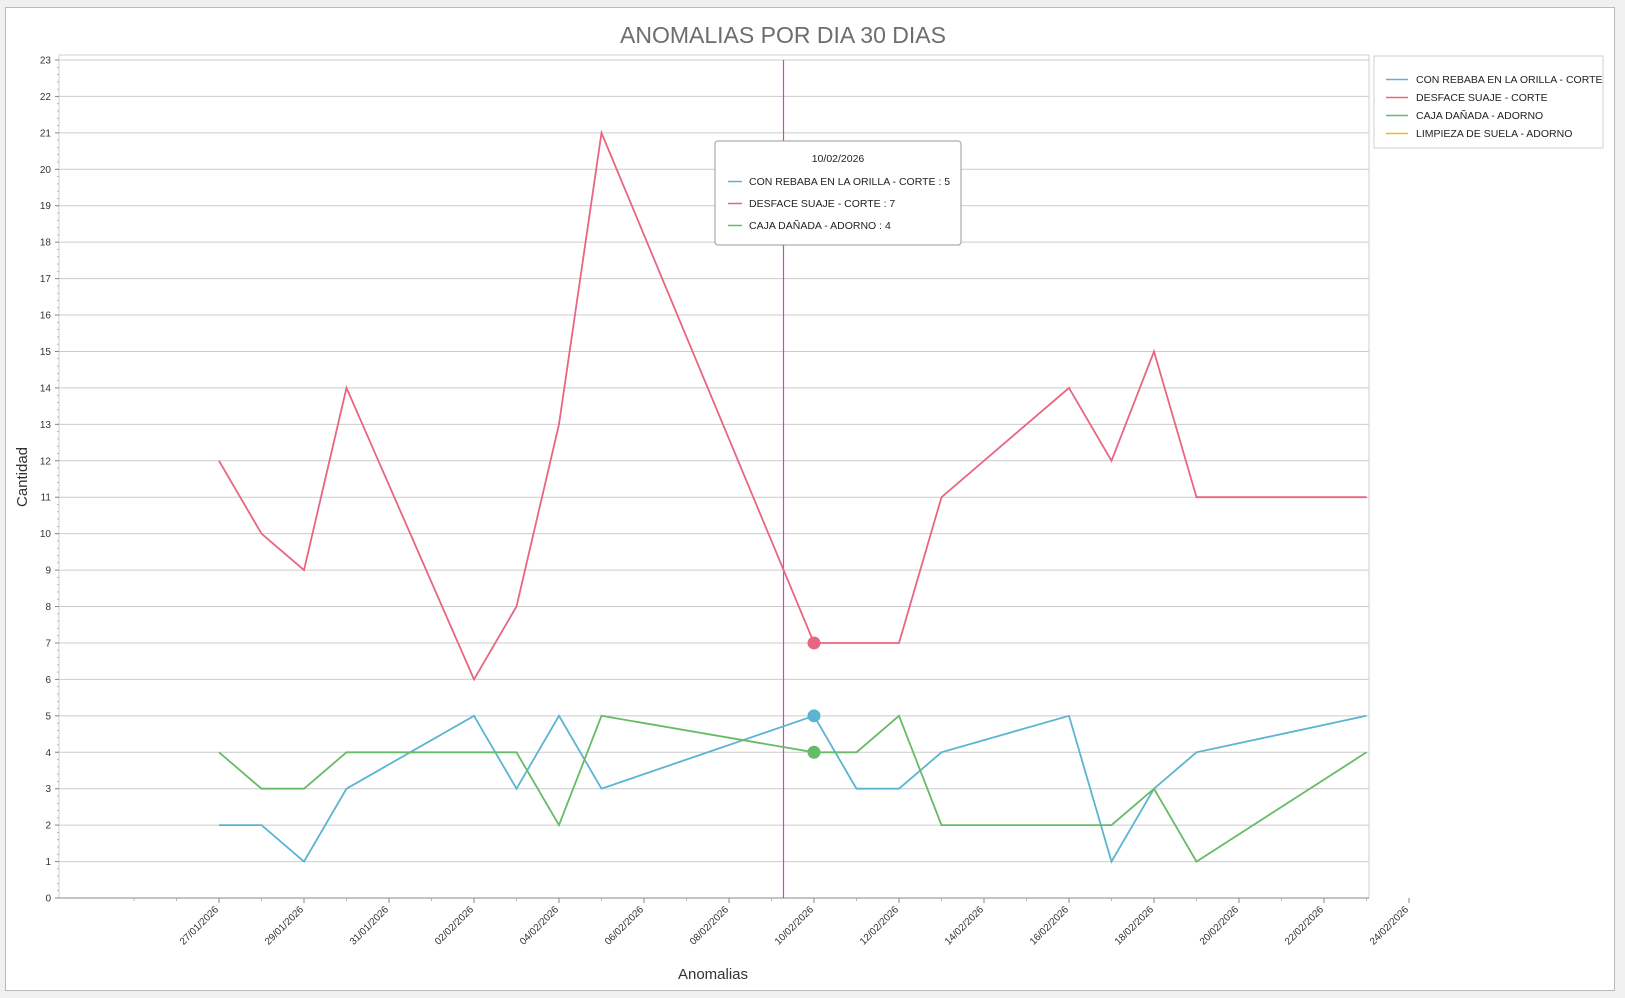 This screenshot has height=998, width=1625. What do you see at coordinates (46, 279) in the screenshot?
I see `y-tick-label: 17` at bounding box center [46, 279].